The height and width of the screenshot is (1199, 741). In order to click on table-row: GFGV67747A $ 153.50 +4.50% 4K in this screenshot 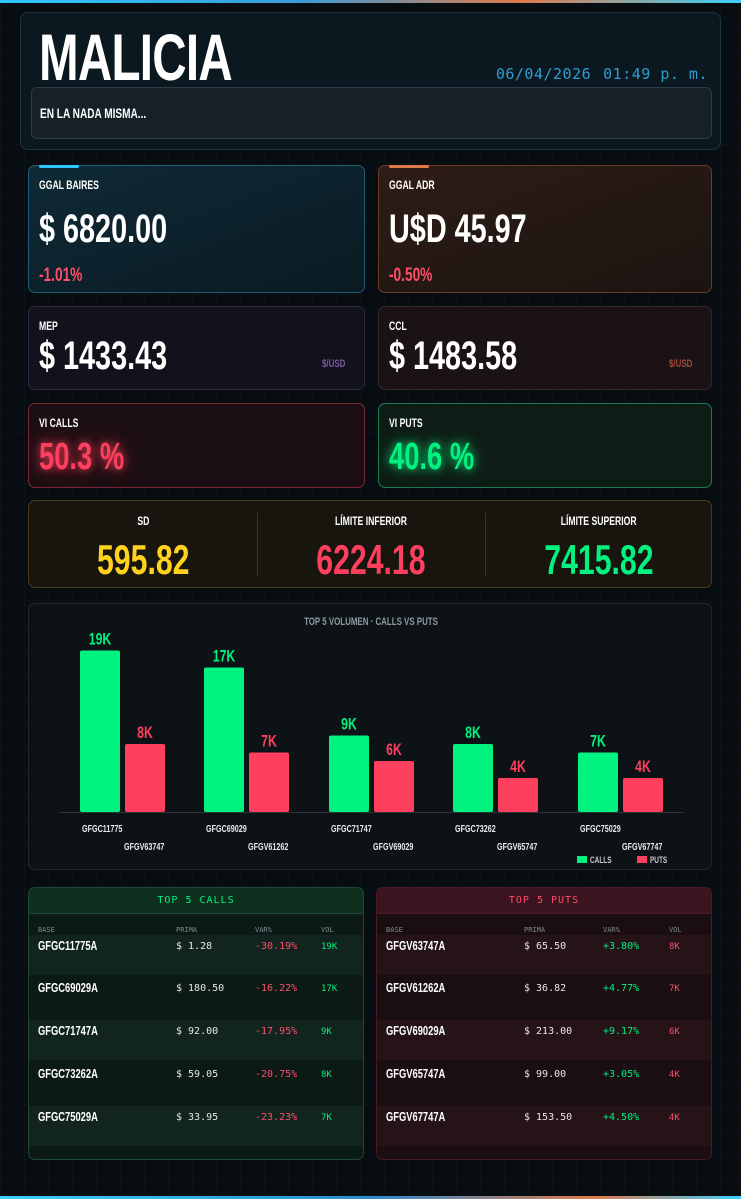, I will do `click(544, 1126)`.